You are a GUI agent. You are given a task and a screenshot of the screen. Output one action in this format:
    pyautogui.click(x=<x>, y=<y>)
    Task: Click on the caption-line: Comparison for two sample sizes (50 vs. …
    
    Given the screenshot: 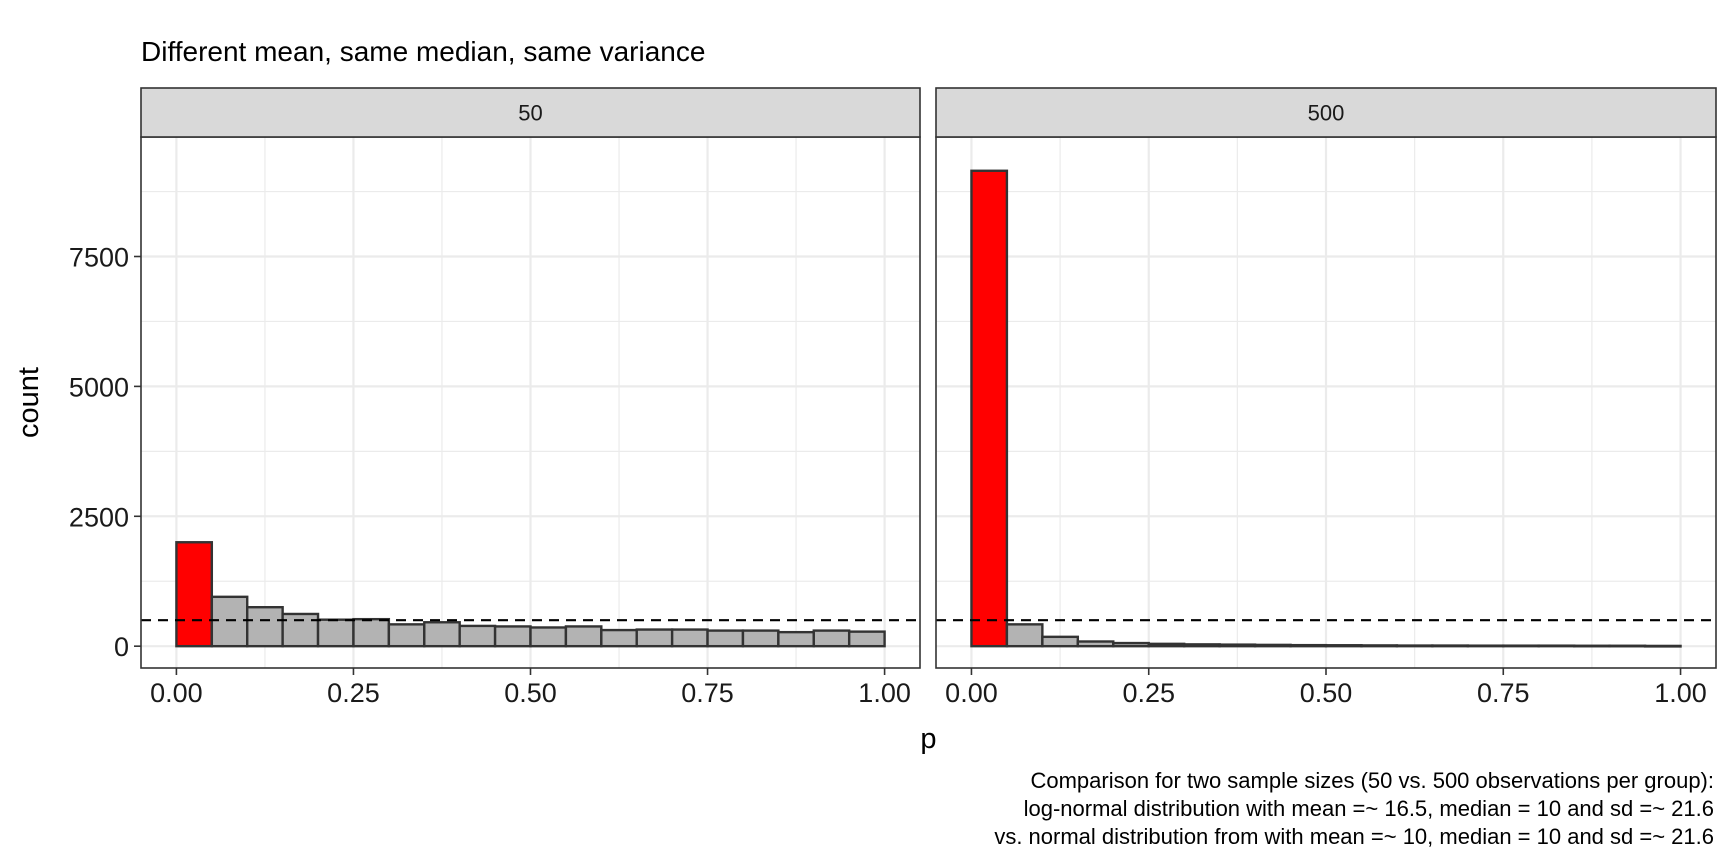 What is the action you would take?
    pyautogui.click(x=1372, y=780)
    